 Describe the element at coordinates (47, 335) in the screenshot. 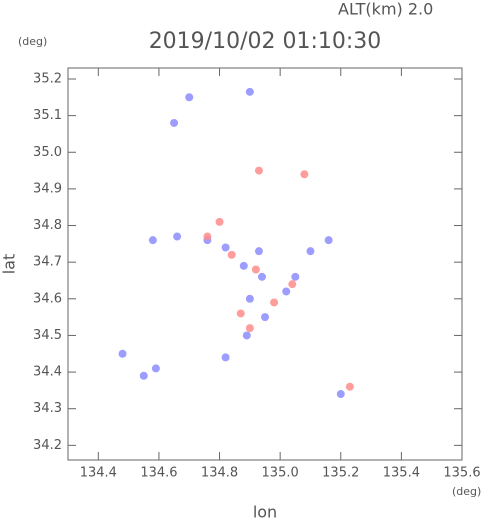

I see `y-tick-label: 34.5` at that location.